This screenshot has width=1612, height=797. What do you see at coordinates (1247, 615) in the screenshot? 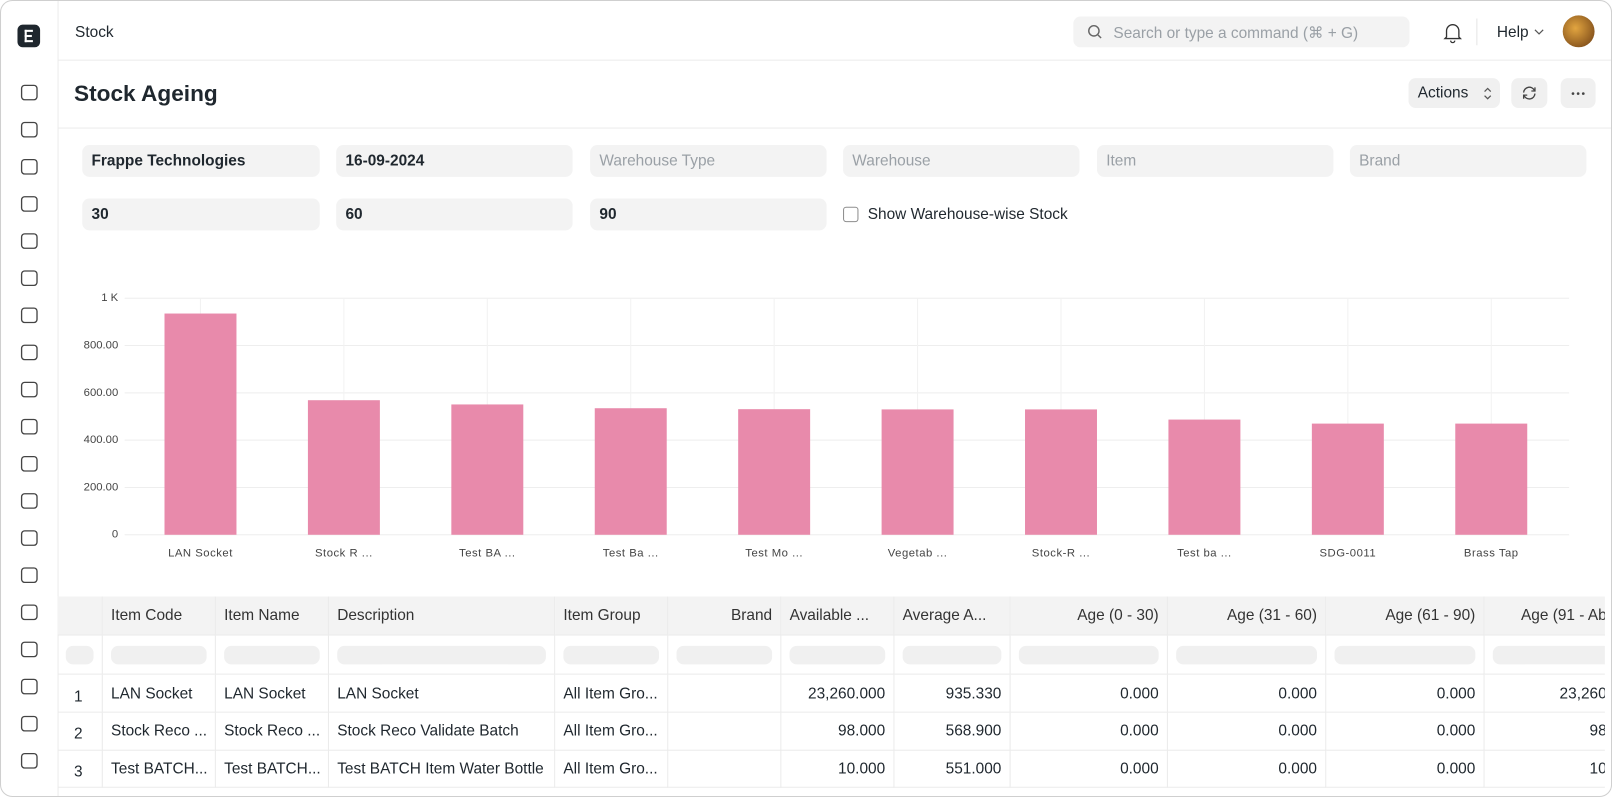
I see `column-header: Age (31 - 60)` at bounding box center [1247, 615].